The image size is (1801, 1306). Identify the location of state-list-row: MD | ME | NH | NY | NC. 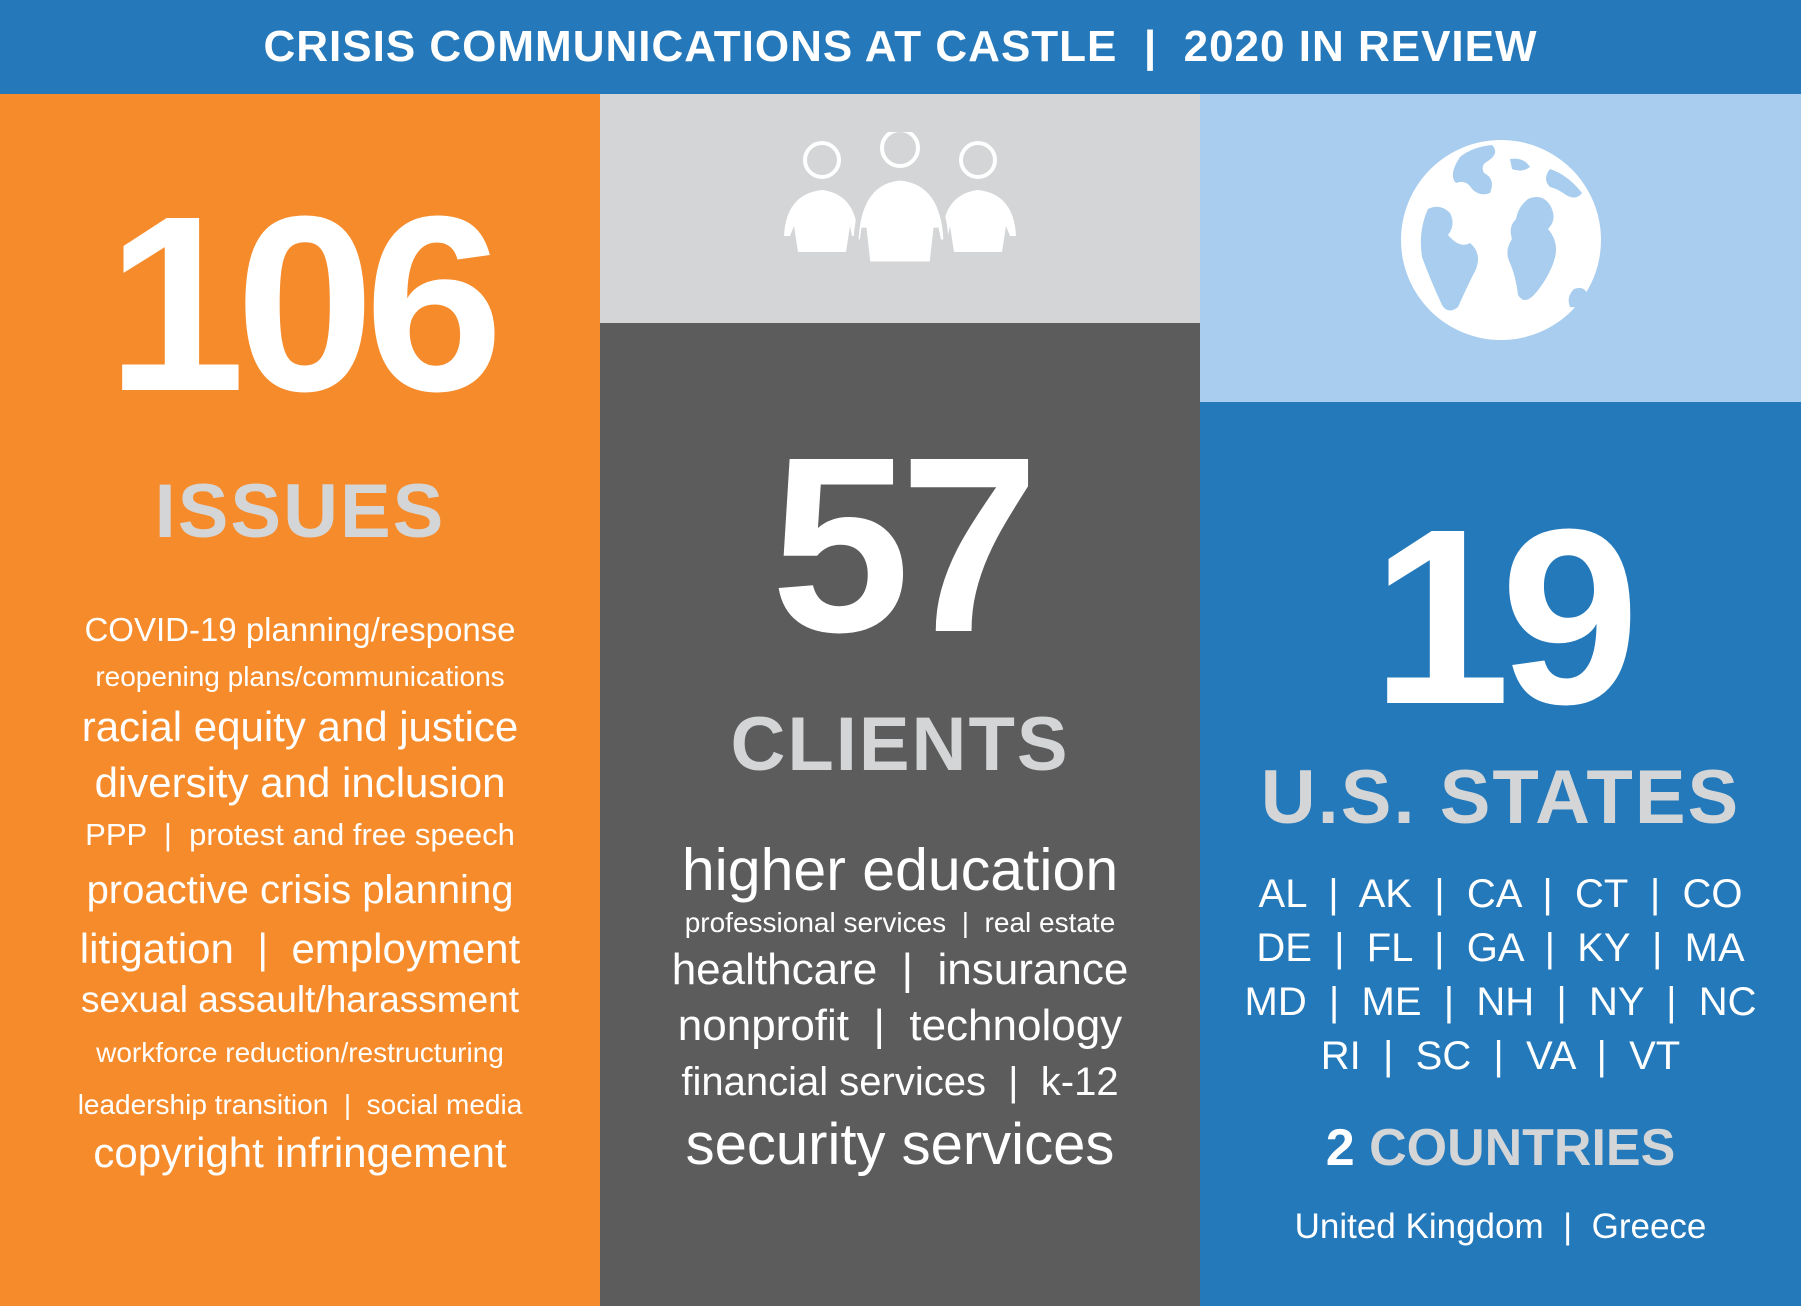
(1500, 1002).